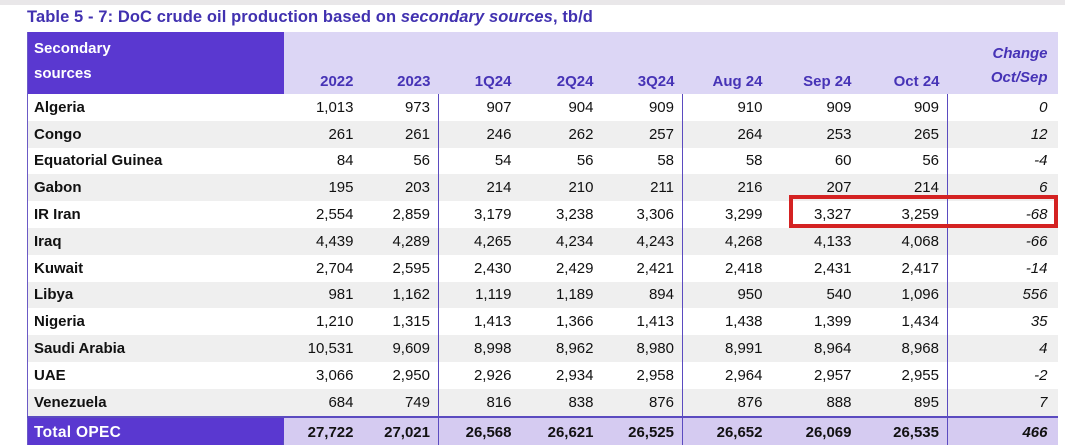  Describe the element at coordinates (155, 430) in the screenshot. I see `total-label: Total OPEC` at that location.